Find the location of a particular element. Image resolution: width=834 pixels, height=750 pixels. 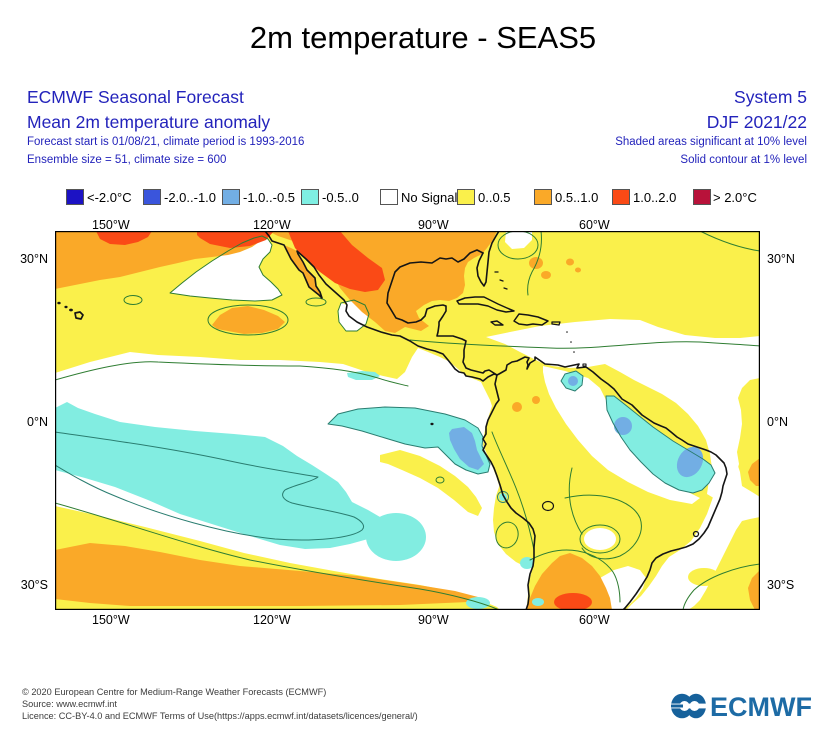

svg-text: ECMWF is located at coordinates (761, 707).